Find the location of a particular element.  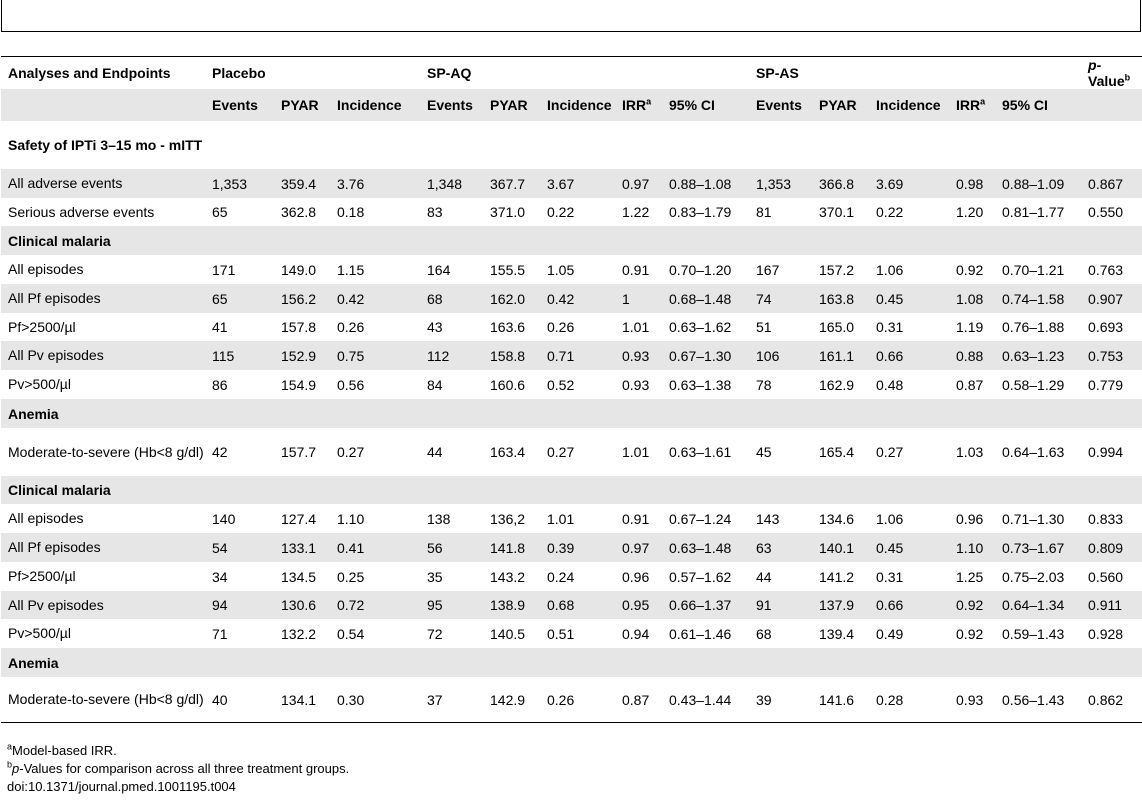

table-cell: 83 is located at coordinates (435, 212).